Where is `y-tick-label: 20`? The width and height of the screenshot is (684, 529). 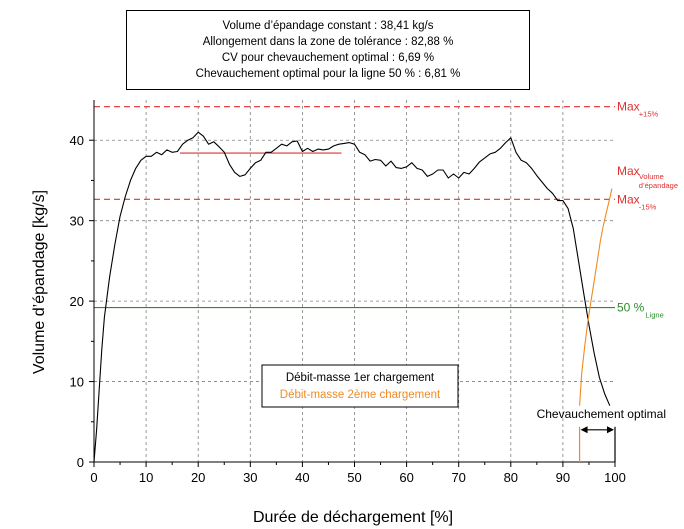
y-tick-label: 20 is located at coordinates (77, 301).